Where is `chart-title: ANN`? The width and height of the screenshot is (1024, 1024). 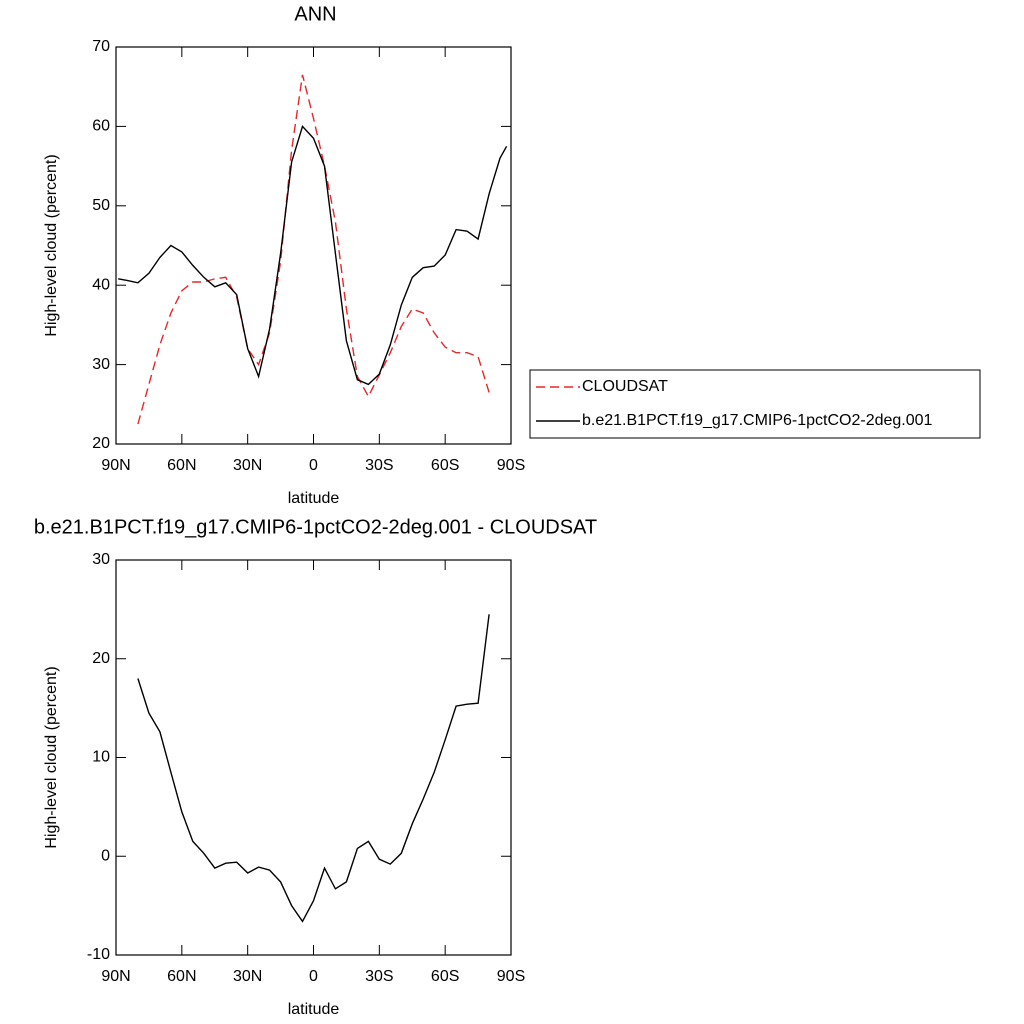
chart-title: ANN is located at coordinates (315, 14).